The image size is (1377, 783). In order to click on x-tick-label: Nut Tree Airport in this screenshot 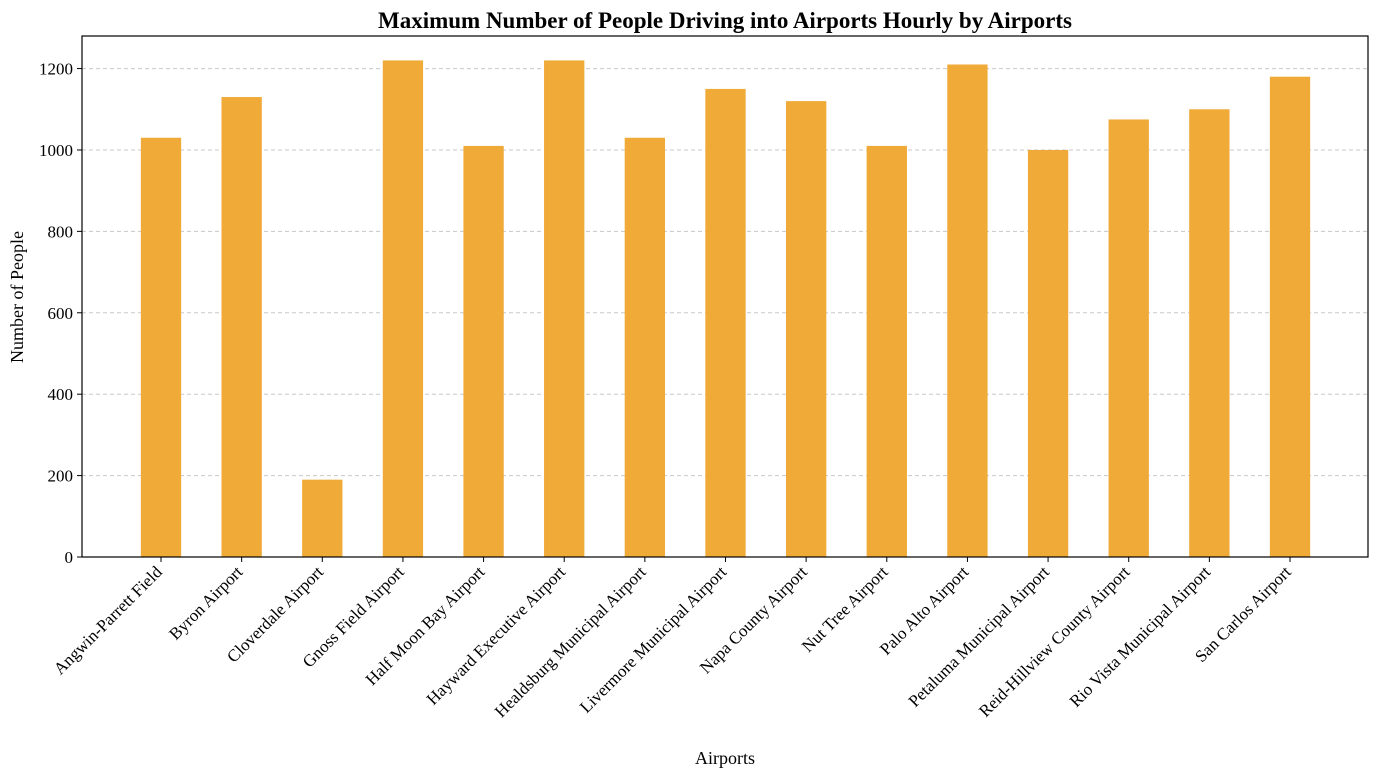, I will do `click(845, 609)`.